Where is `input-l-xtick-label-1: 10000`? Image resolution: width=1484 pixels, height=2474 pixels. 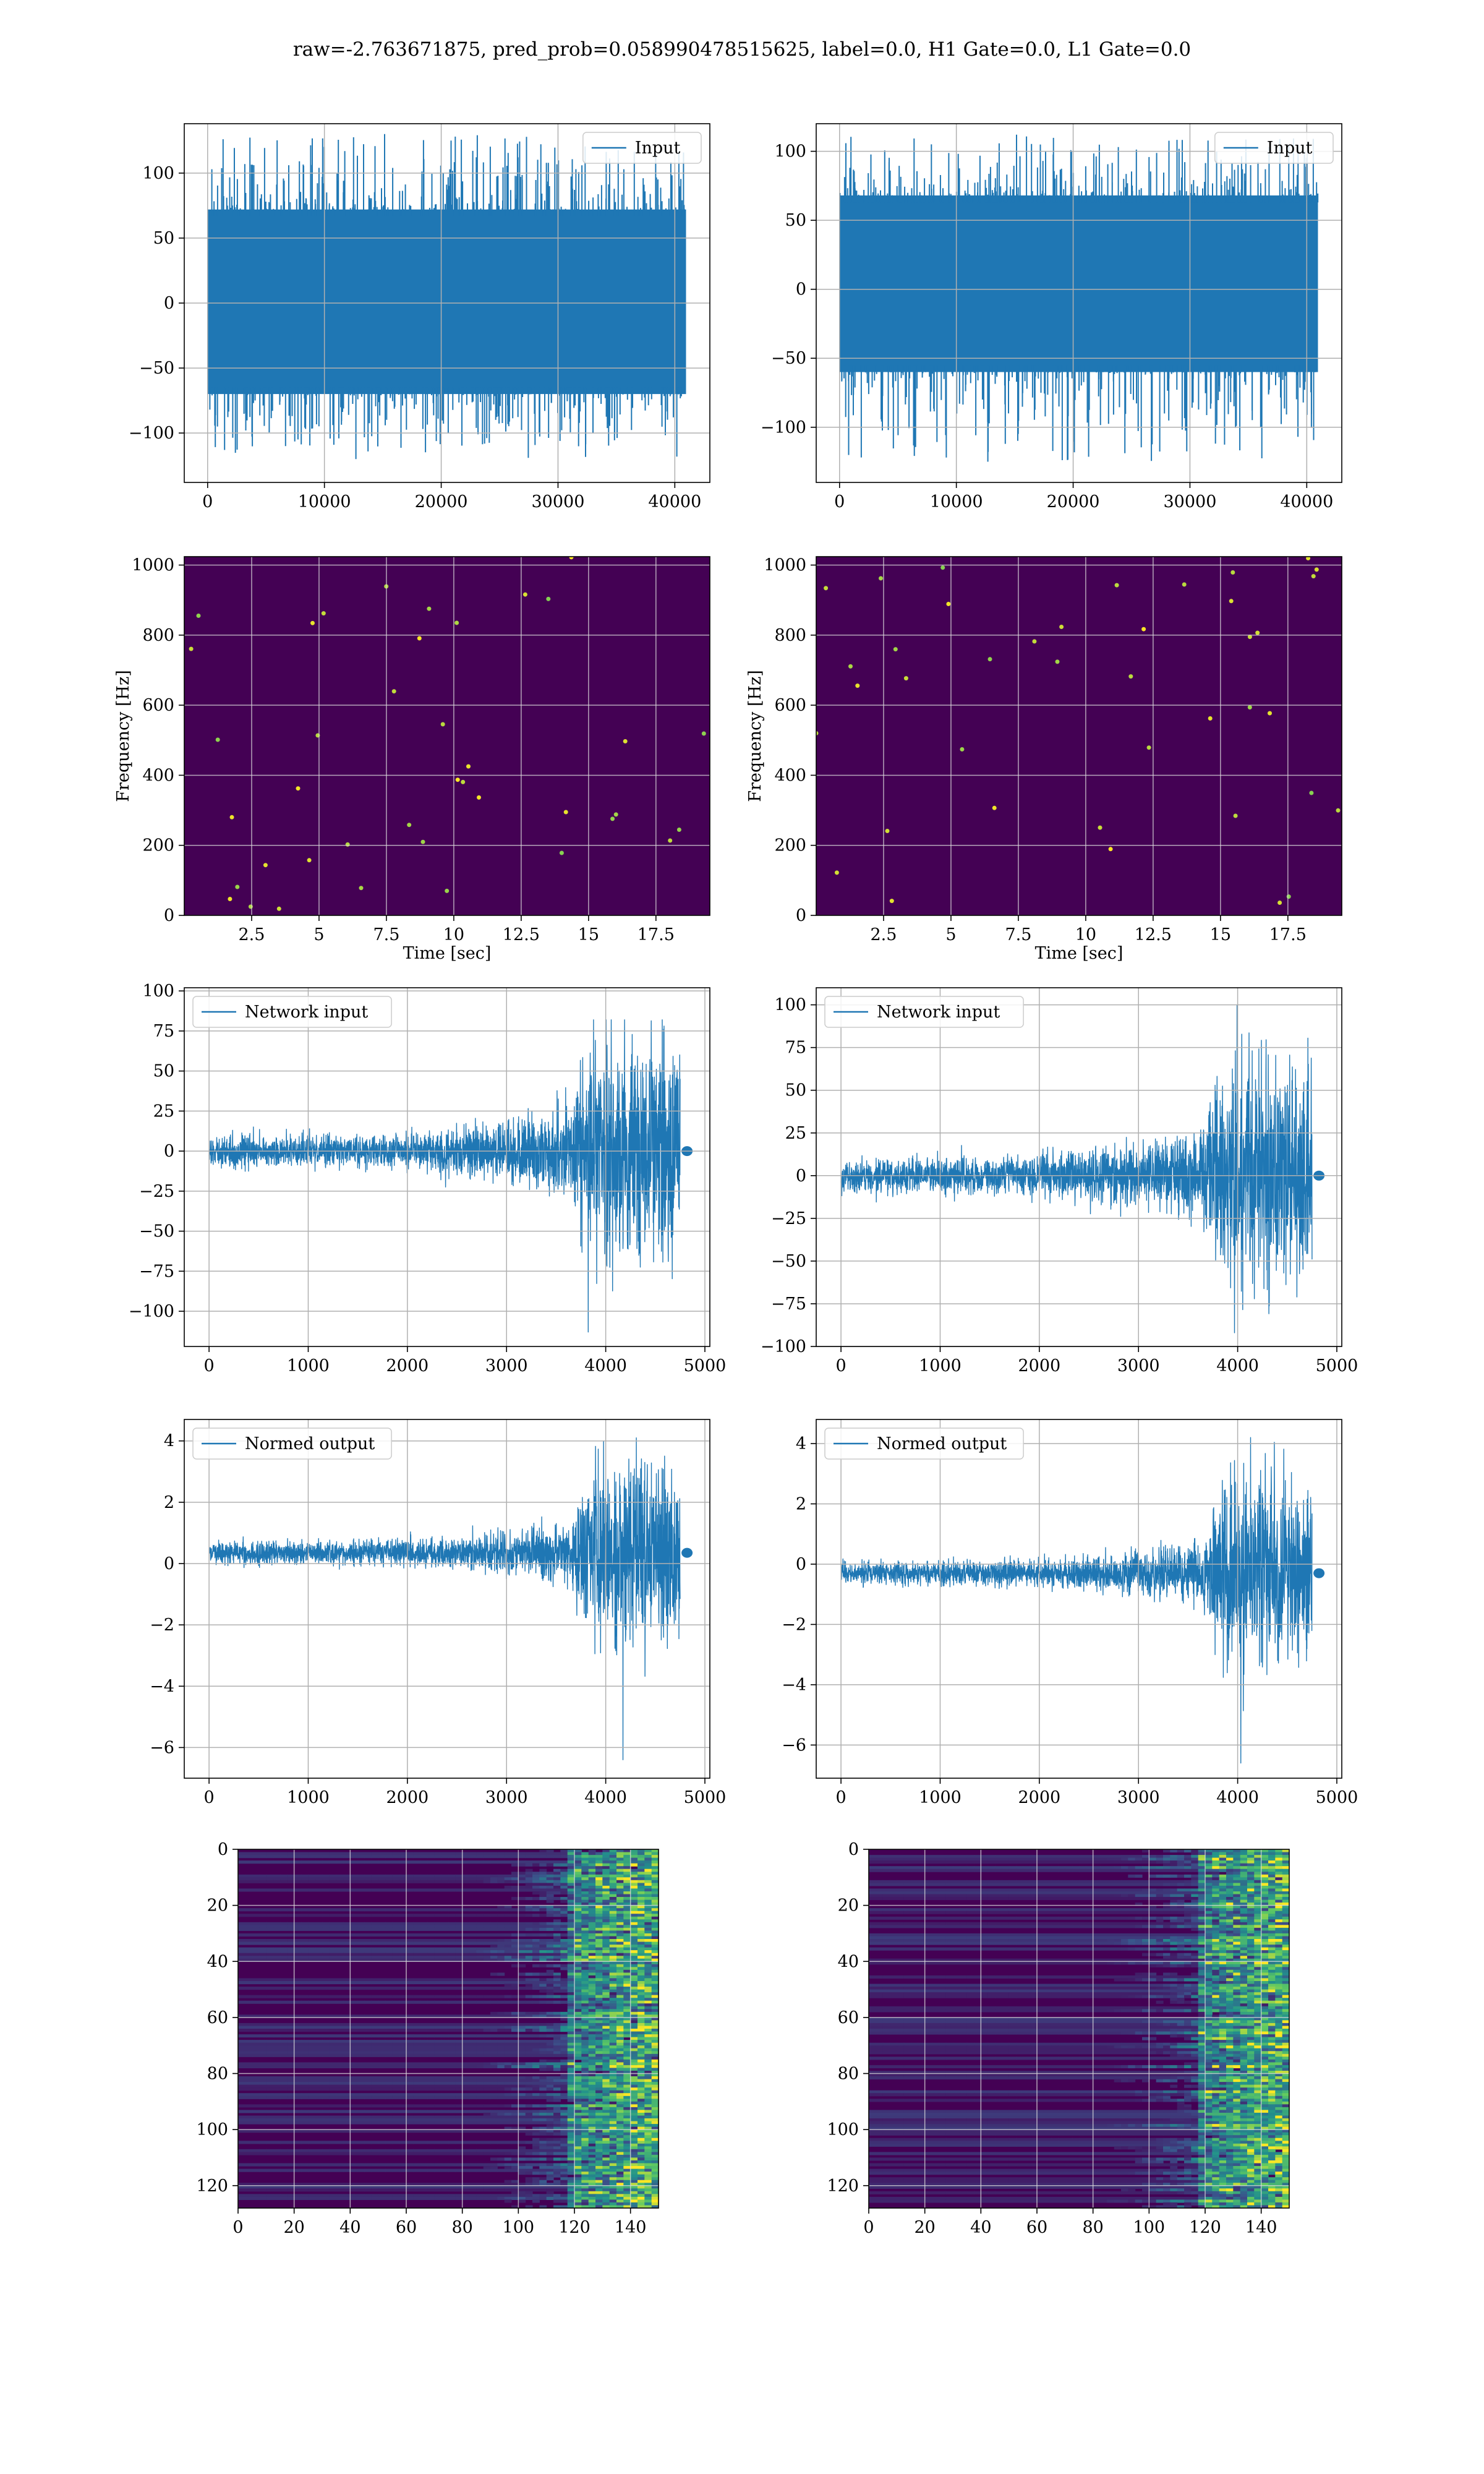 input-l-xtick-label-1: 10000 is located at coordinates (956, 501).